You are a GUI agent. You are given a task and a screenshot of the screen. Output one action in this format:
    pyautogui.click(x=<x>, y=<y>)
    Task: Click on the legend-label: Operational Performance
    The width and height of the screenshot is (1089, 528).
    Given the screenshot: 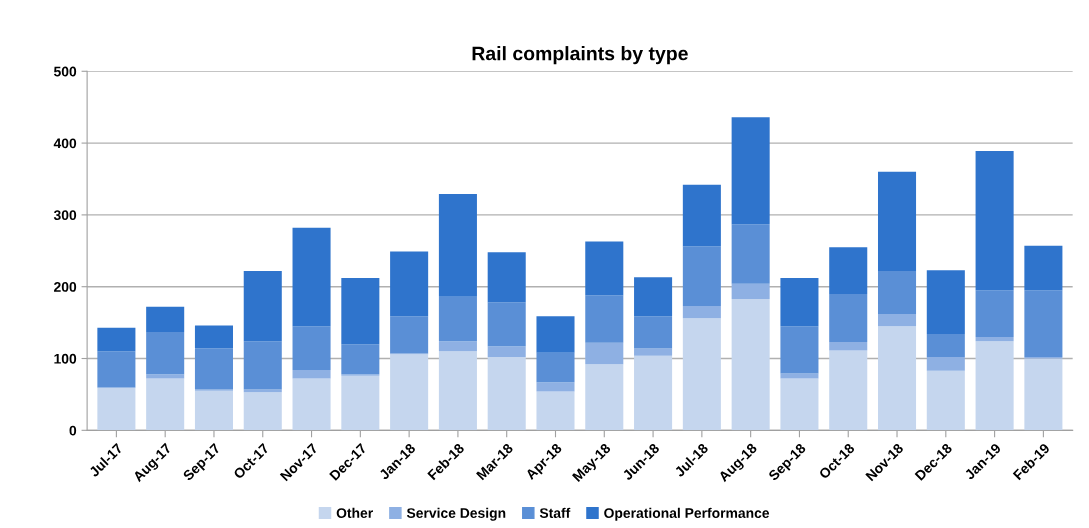 What is the action you would take?
    pyautogui.click(x=687, y=514)
    